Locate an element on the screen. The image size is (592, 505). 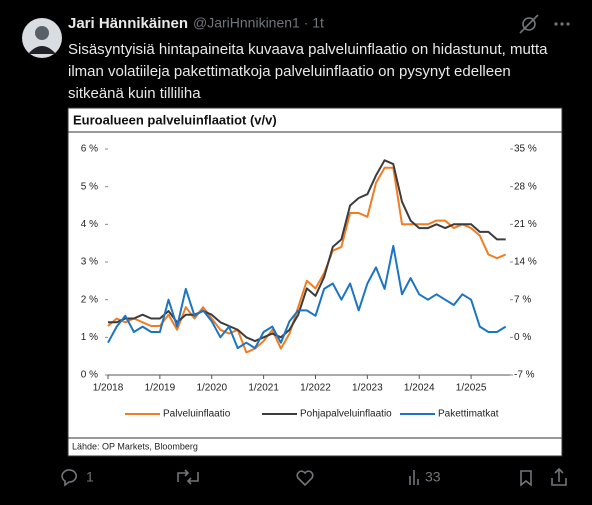
actions is located at coordinates (314, 477).